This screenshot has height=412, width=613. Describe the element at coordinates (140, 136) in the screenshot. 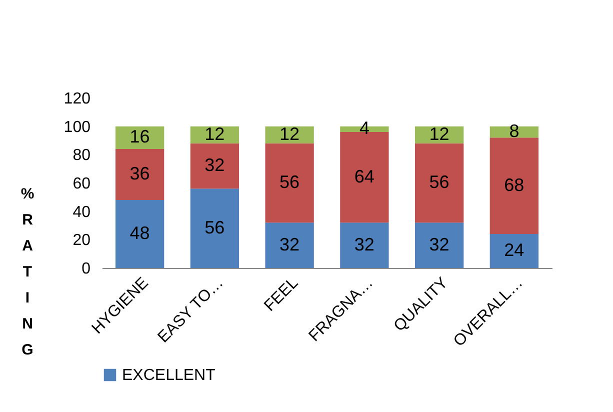

I see `data-label: 16` at that location.